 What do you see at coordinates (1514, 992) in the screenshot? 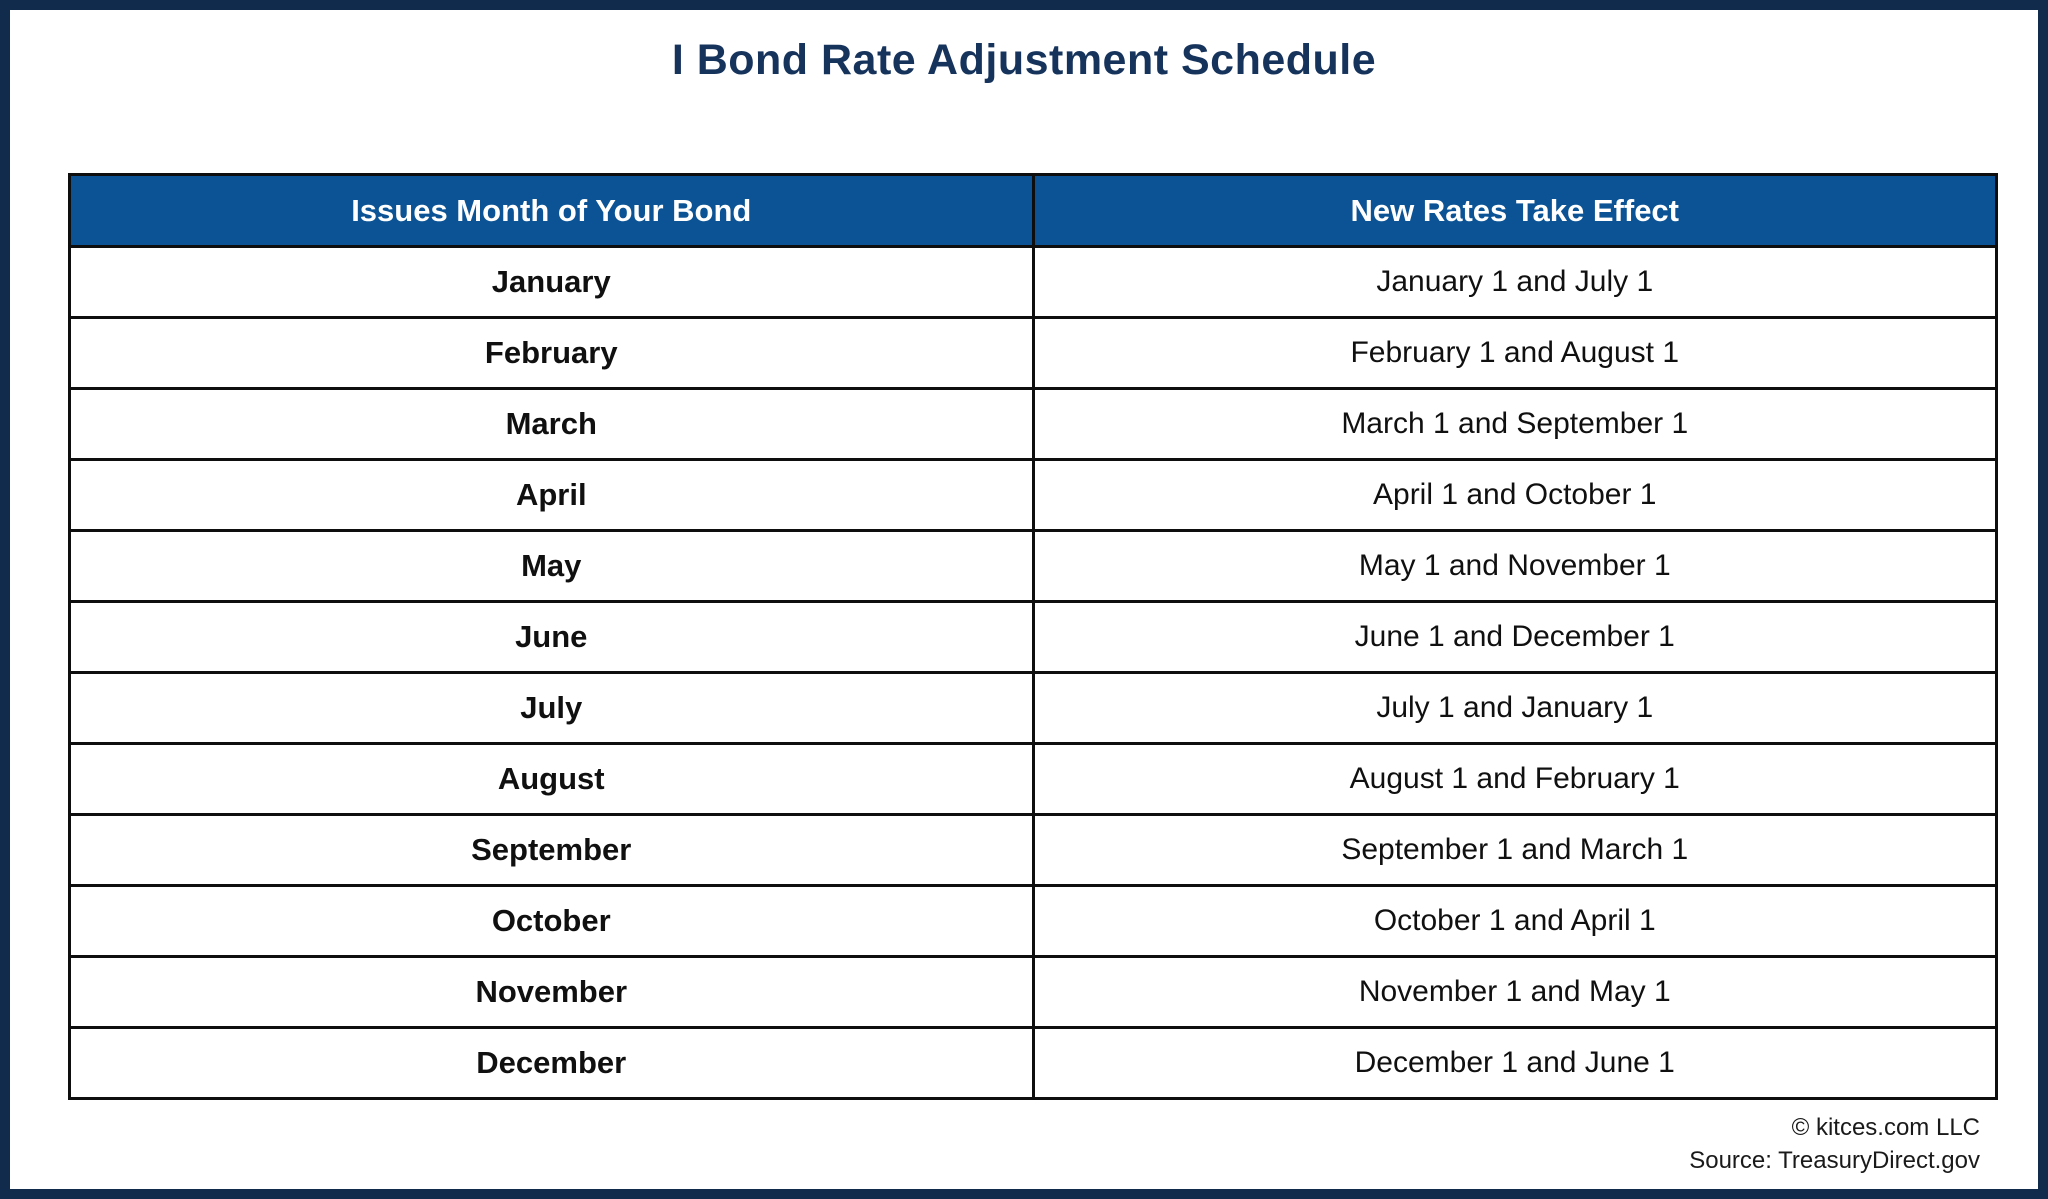
I see `effect-cell: November 1 and May 1` at bounding box center [1514, 992].